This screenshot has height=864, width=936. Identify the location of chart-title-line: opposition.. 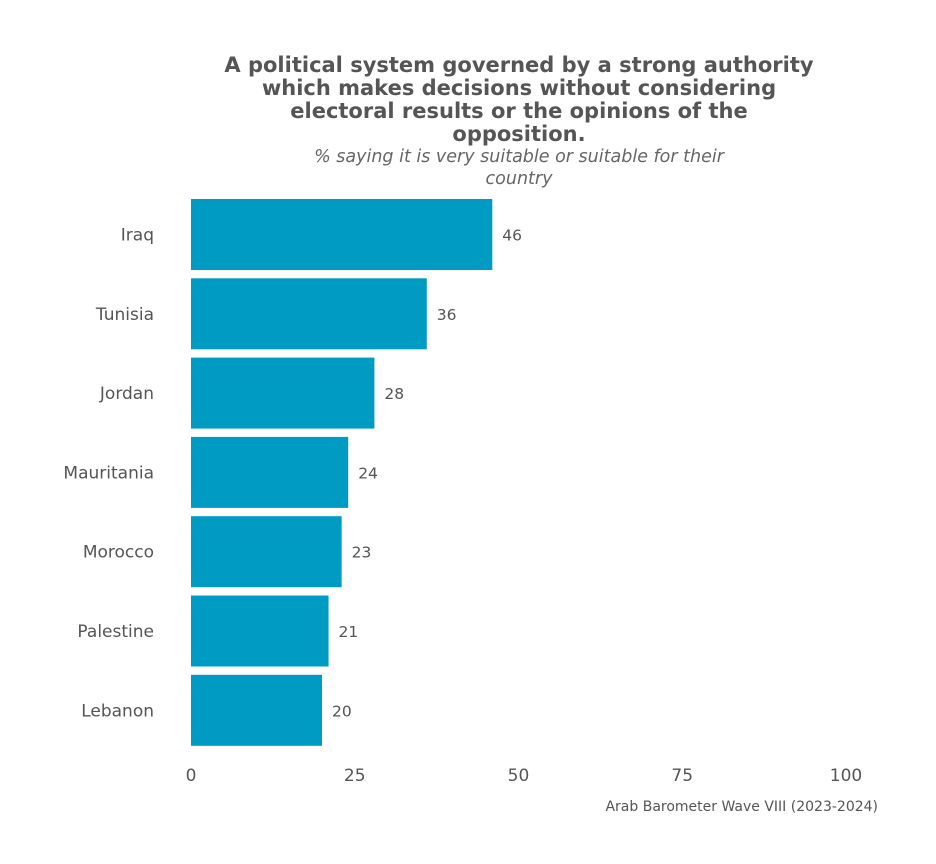
(518, 134).